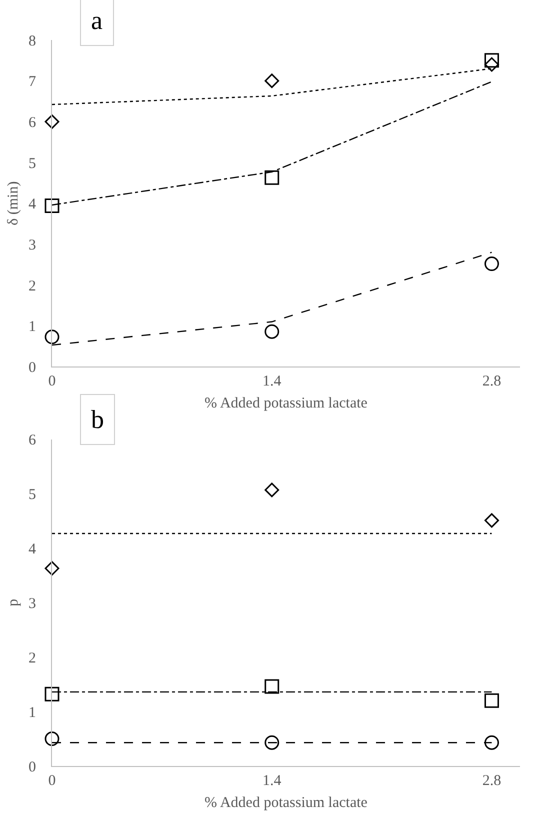  Describe the element at coordinates (32, 82) in the screenshot. I see `y-tick-label: 7` at that location.